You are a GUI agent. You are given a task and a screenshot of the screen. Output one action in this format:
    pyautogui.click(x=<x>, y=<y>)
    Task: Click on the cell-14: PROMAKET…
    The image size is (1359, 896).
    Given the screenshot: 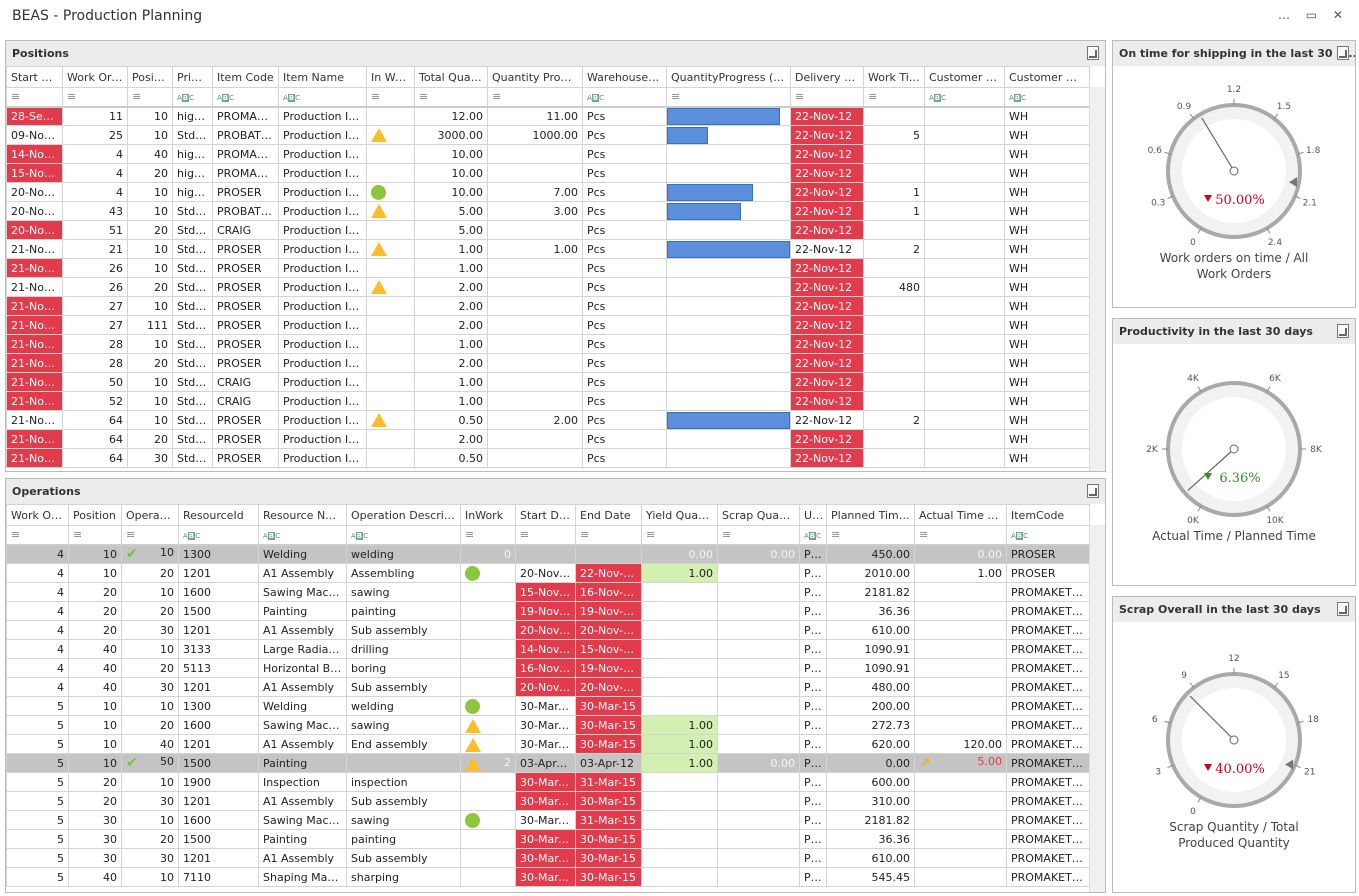 What is the action you would take?
    pyautogui.click(x=1048, y=725)
    